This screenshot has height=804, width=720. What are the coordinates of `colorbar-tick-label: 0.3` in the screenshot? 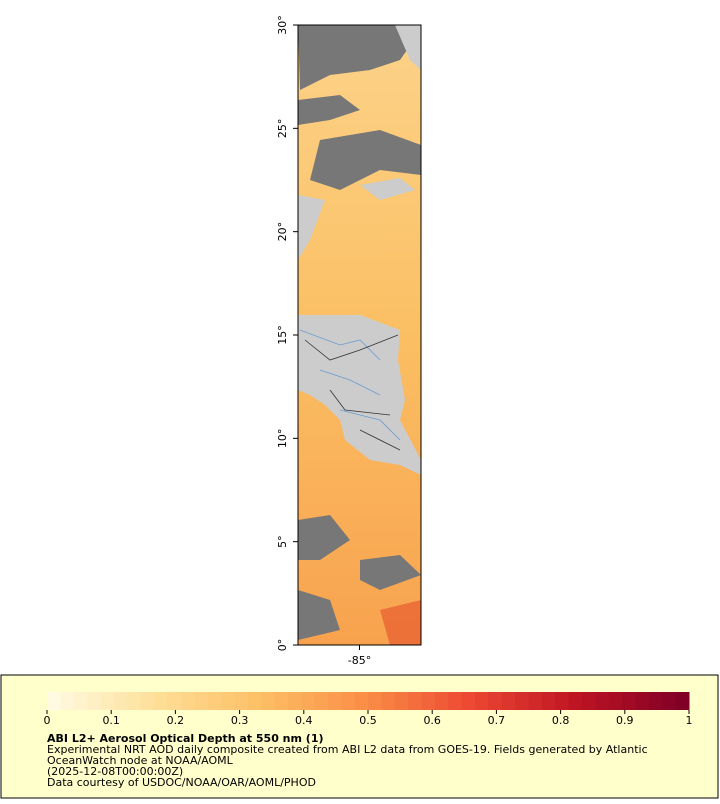 It's located at (240, 720).